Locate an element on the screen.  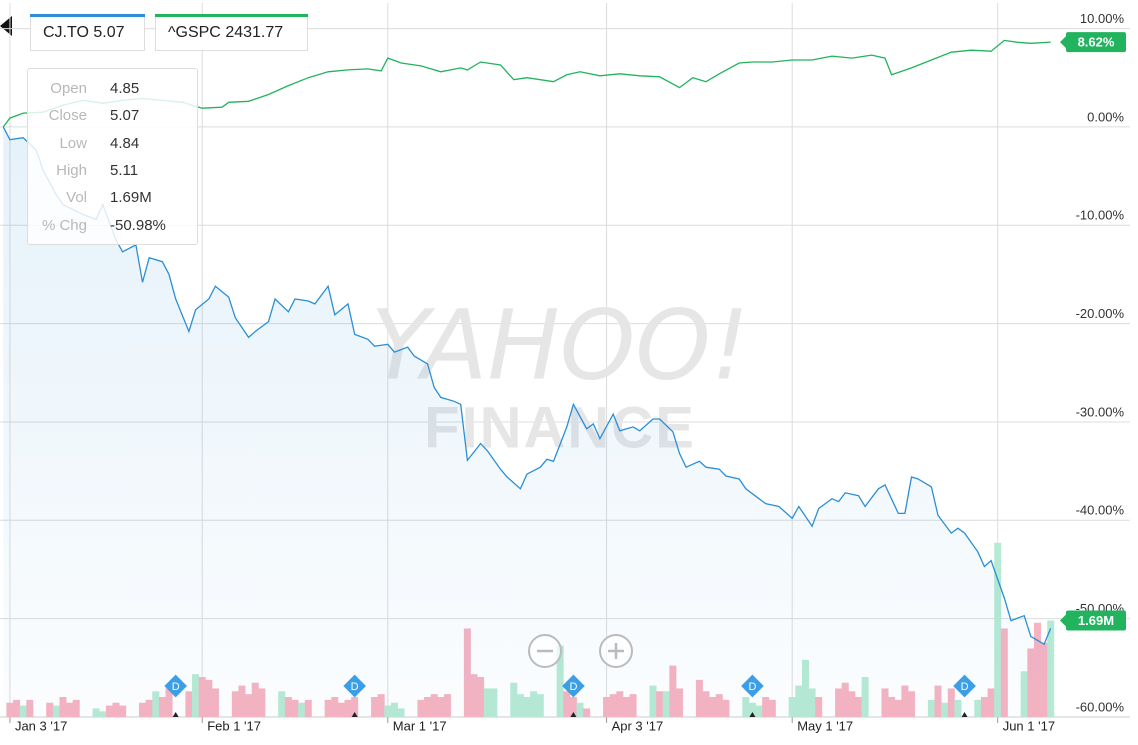
x-tick-label: May 1 '17 is located at coordinates (825, 725).